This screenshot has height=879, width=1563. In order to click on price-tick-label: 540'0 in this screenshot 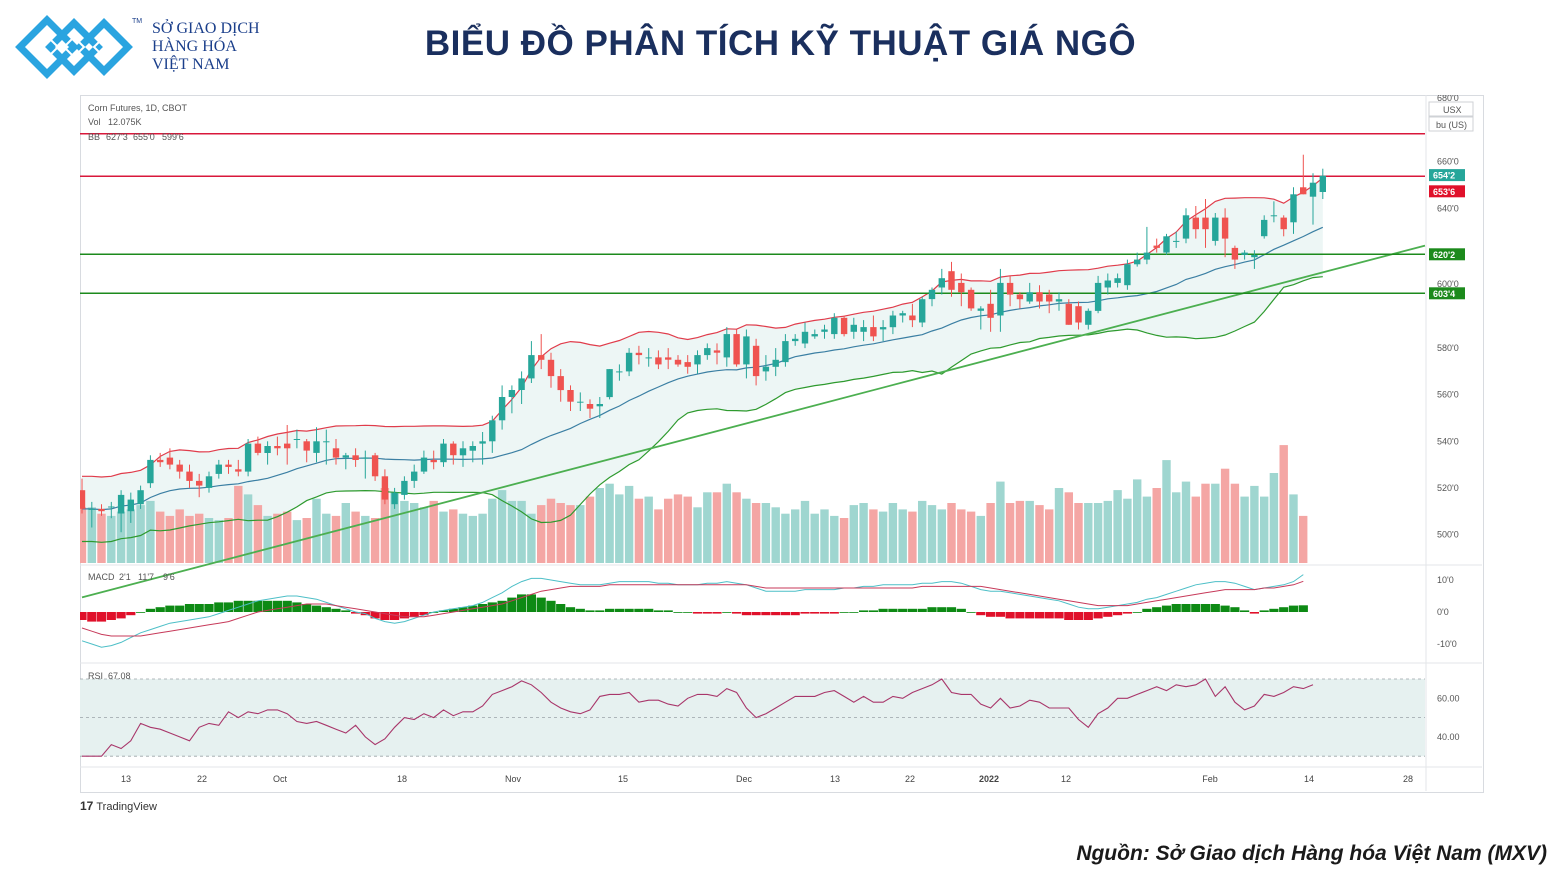, I will do `click(1448, 441)`.